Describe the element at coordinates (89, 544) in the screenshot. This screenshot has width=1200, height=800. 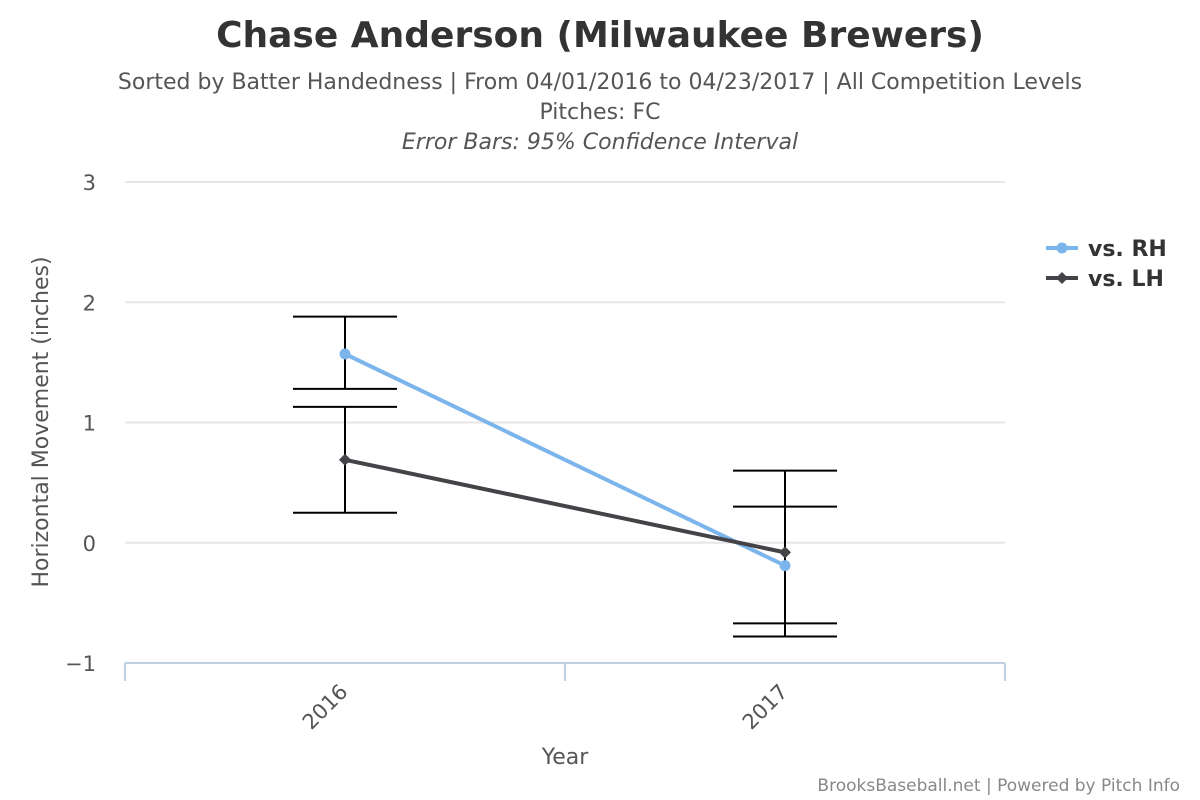
I see `y-tick-label: 0` at that location.